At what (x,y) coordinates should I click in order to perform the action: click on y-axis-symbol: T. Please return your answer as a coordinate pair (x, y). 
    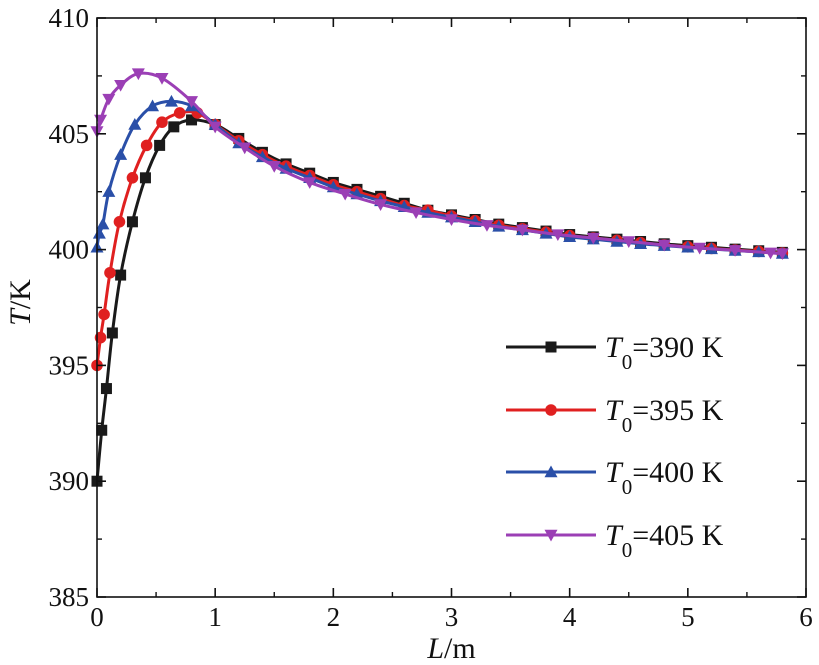
    Looking at the image, I should click on (20, 316).